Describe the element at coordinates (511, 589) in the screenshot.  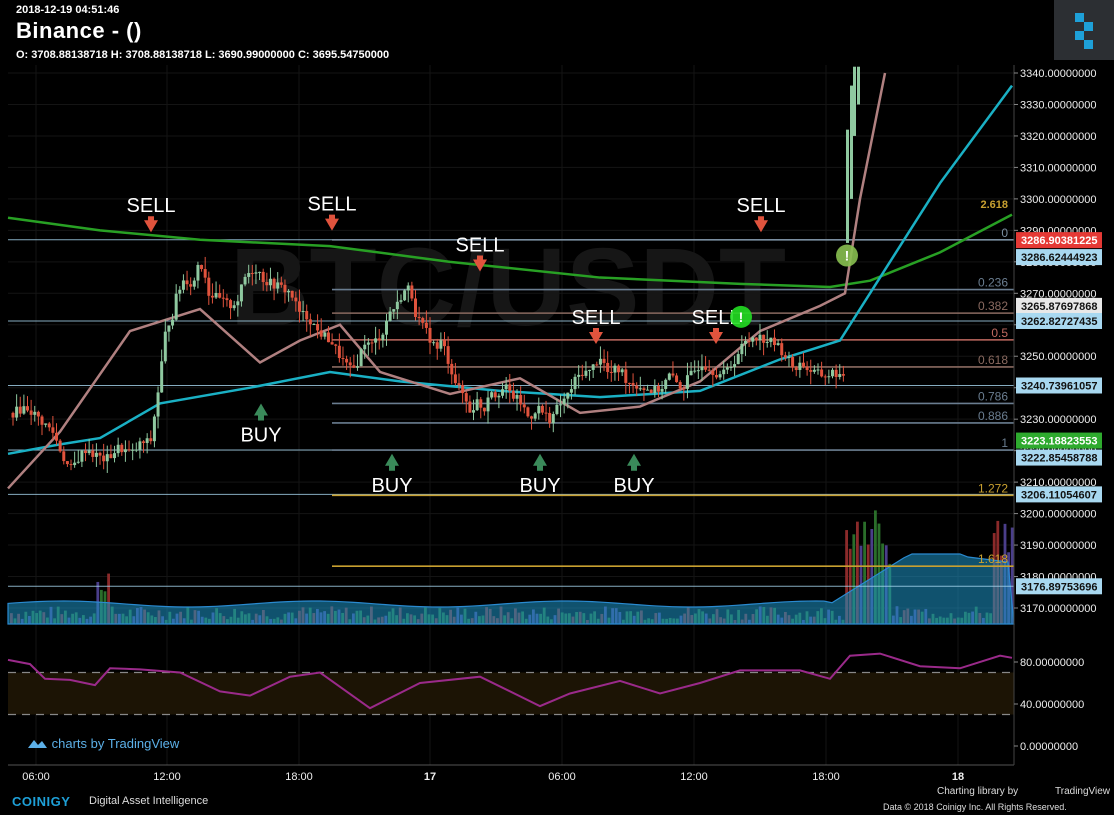
I see `volume-ma-area` at that location.